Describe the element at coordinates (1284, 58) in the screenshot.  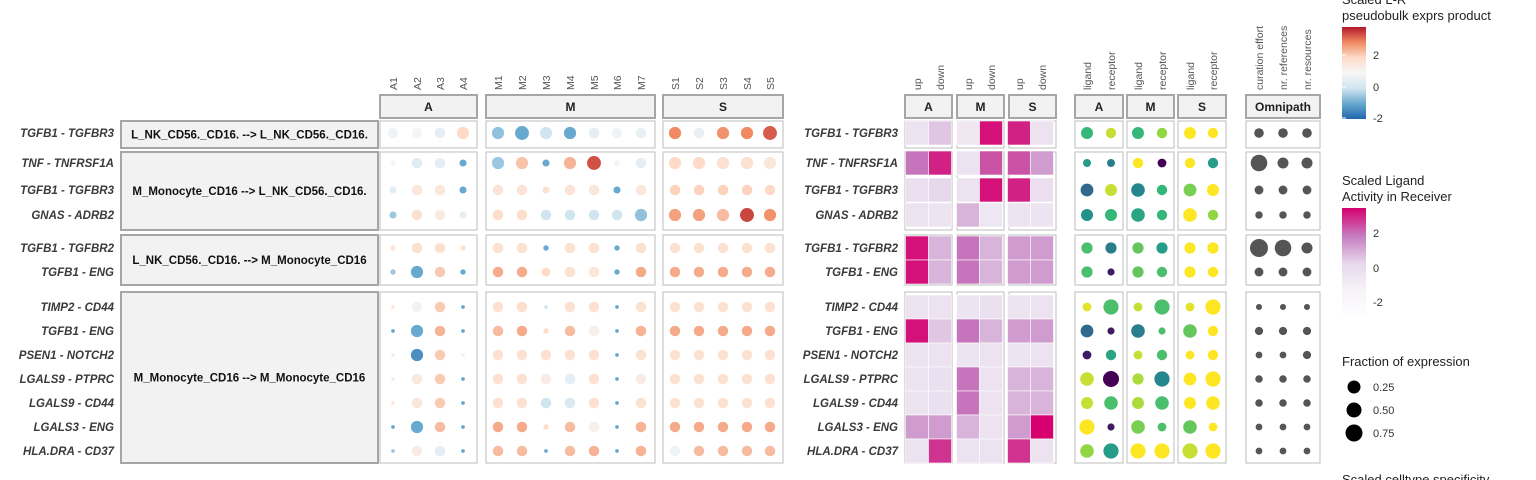
I see `column-label: nr. references` at that location.